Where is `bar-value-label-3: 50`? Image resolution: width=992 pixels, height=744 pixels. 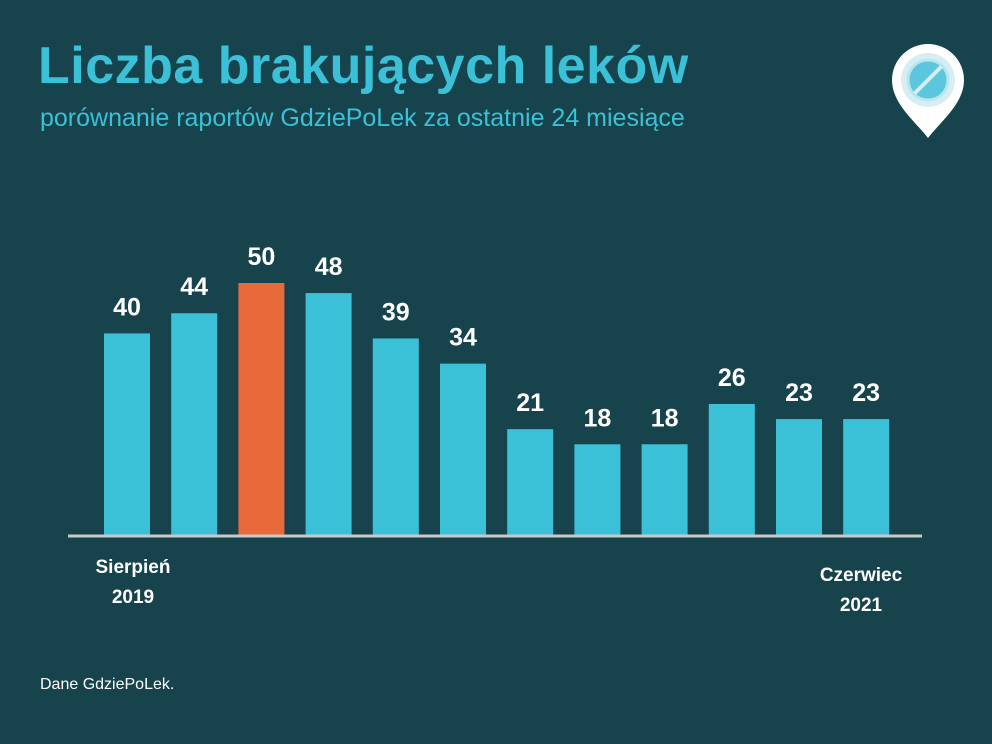
bar-value-label-3: 50 is located at coordinates (261, 257).